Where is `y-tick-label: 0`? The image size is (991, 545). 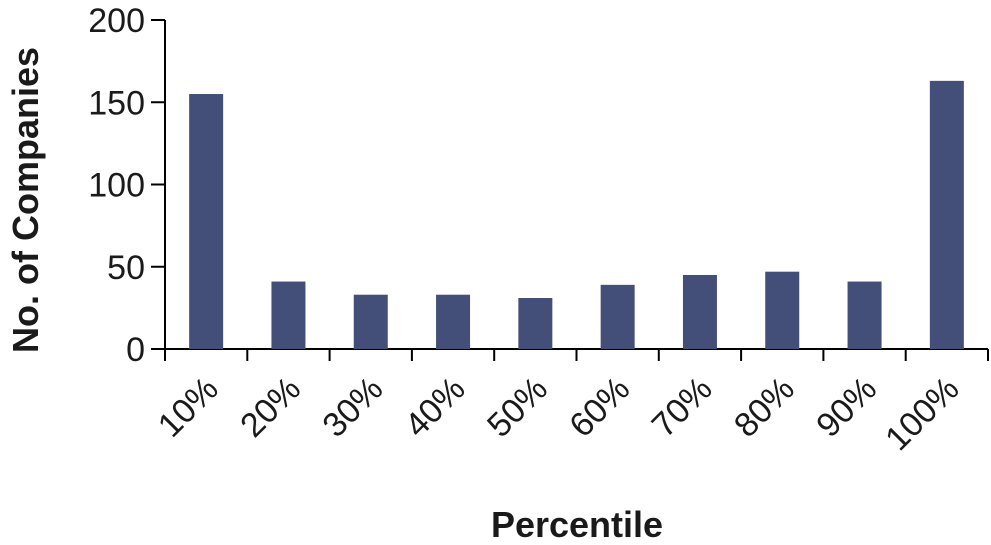 y-tick-label: 0 is located at coordinates (135, 350).